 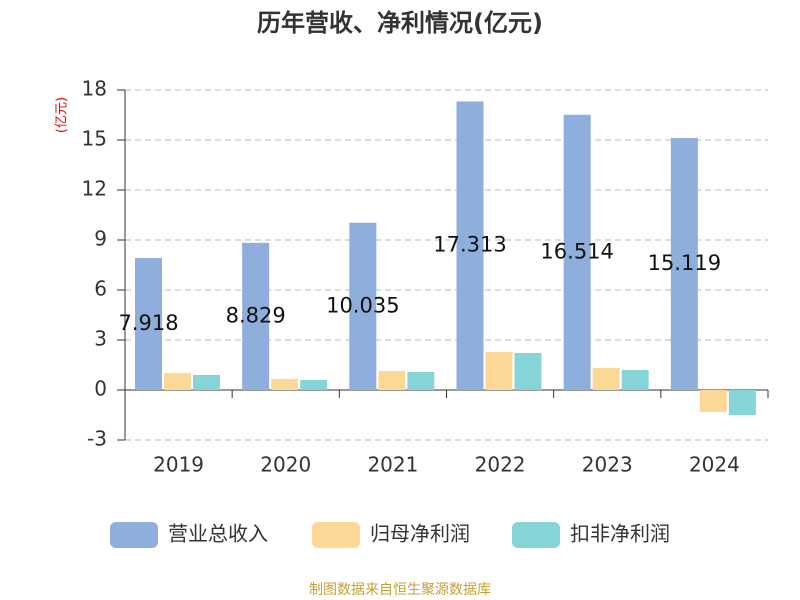 What do you see at coordinates (285, 465) in the screenshot?
I see `x-tick-label: 2020` at bounding box center [285, 465].